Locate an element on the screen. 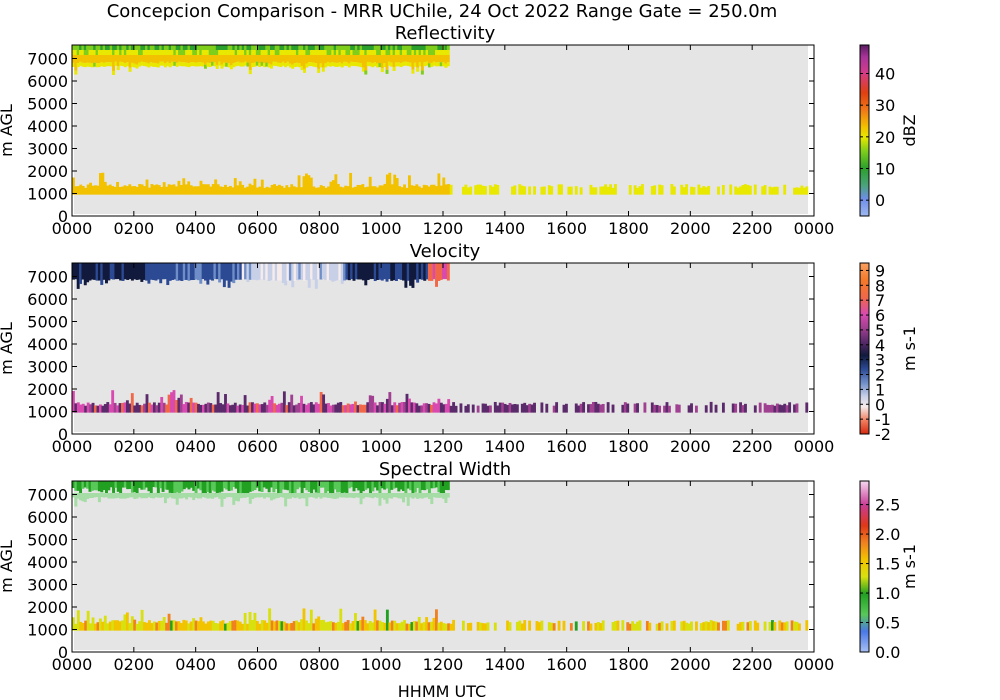  x-tick-label: 2000 is located at coordinates (690, 664).